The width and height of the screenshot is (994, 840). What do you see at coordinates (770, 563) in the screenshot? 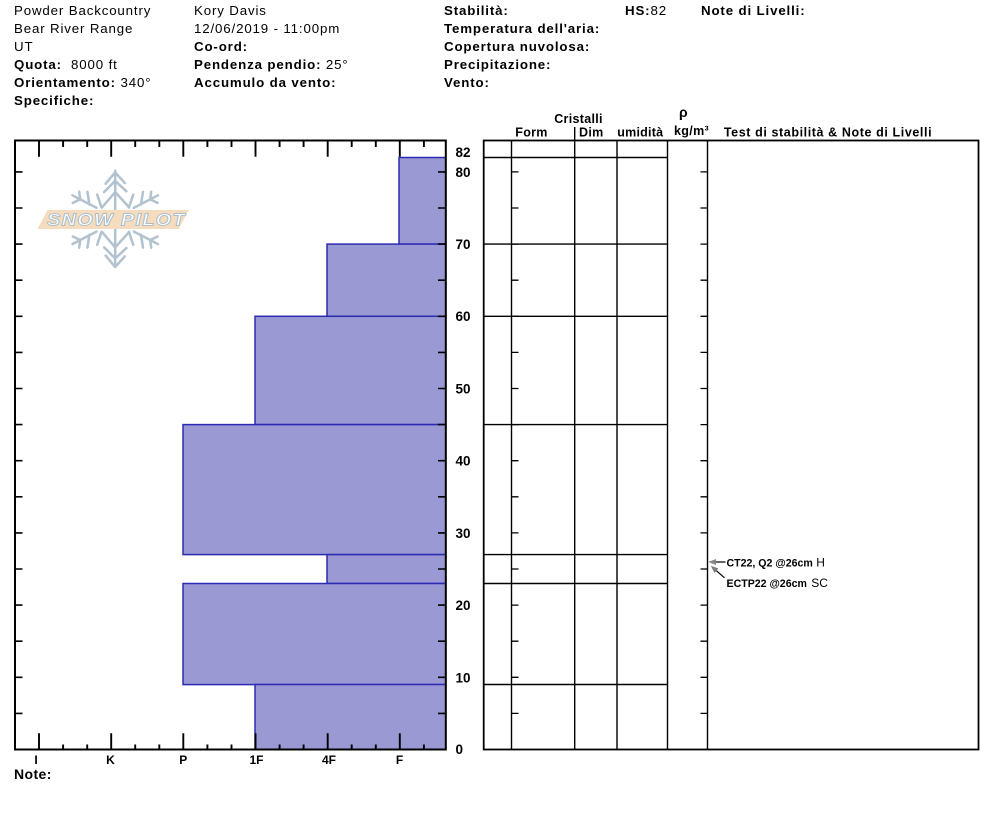
I see `svg-text: CT22, Q2 @26cm` at bounding box center [770, 563].